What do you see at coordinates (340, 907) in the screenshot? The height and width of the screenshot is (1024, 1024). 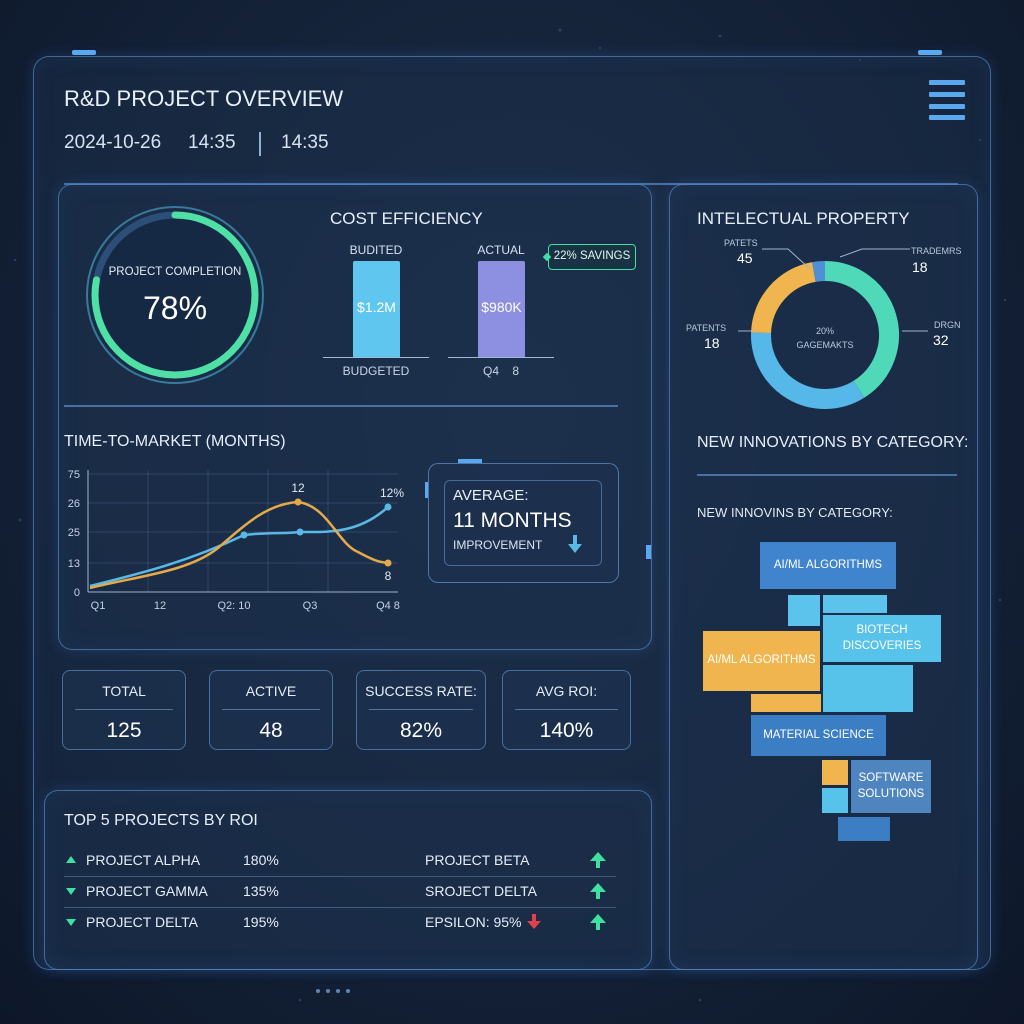 I see `row-divider` at bounding box center [340, 907].